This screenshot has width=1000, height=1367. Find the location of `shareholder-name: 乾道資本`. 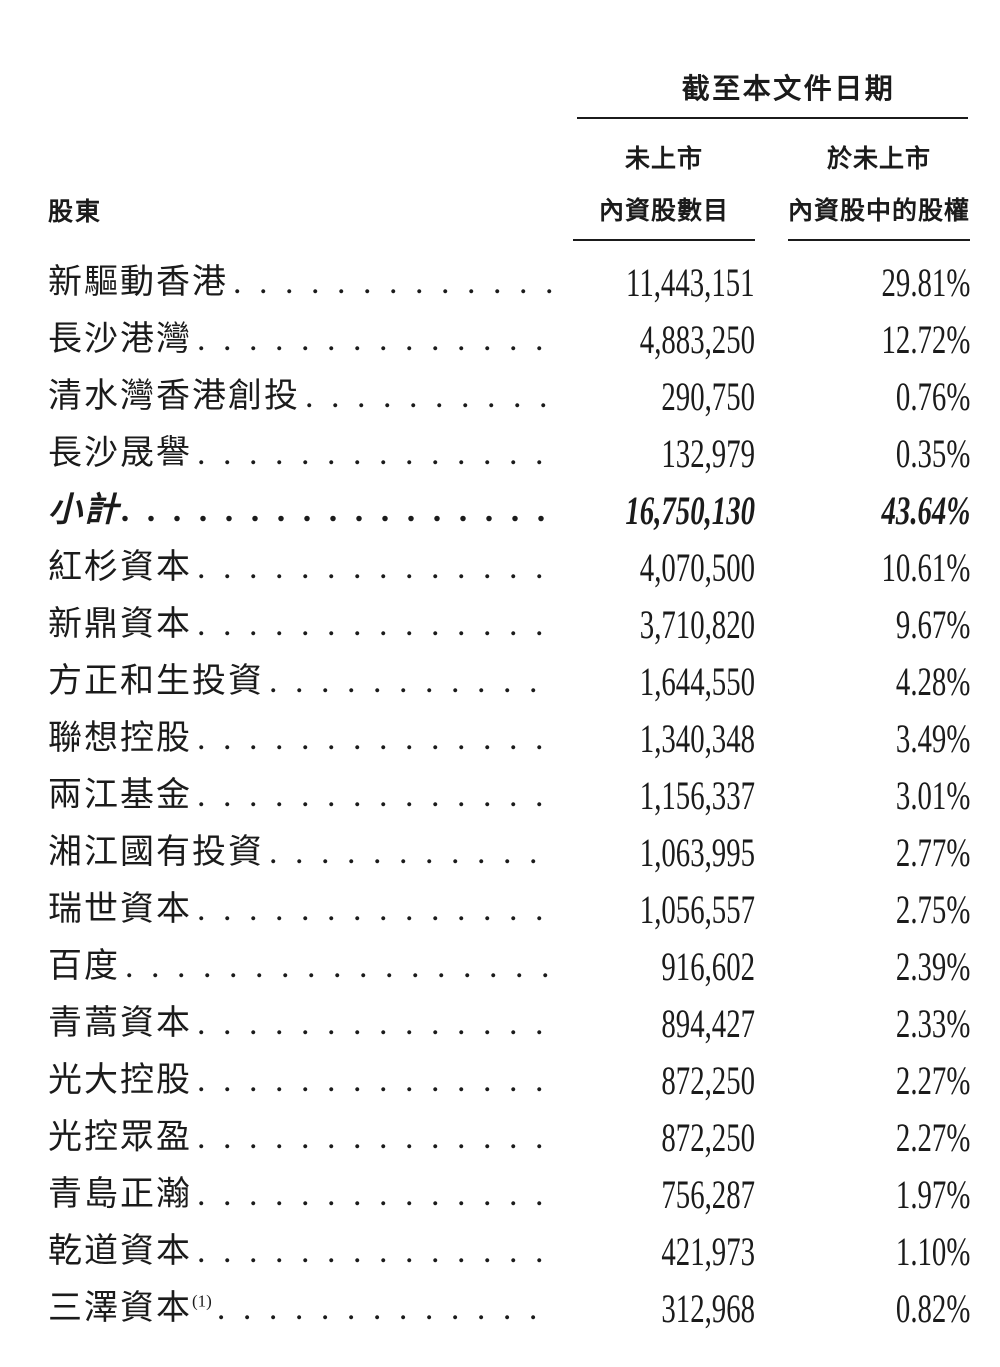

shareholder-name: 乾道資本 is located at coordinates (120, 1251).